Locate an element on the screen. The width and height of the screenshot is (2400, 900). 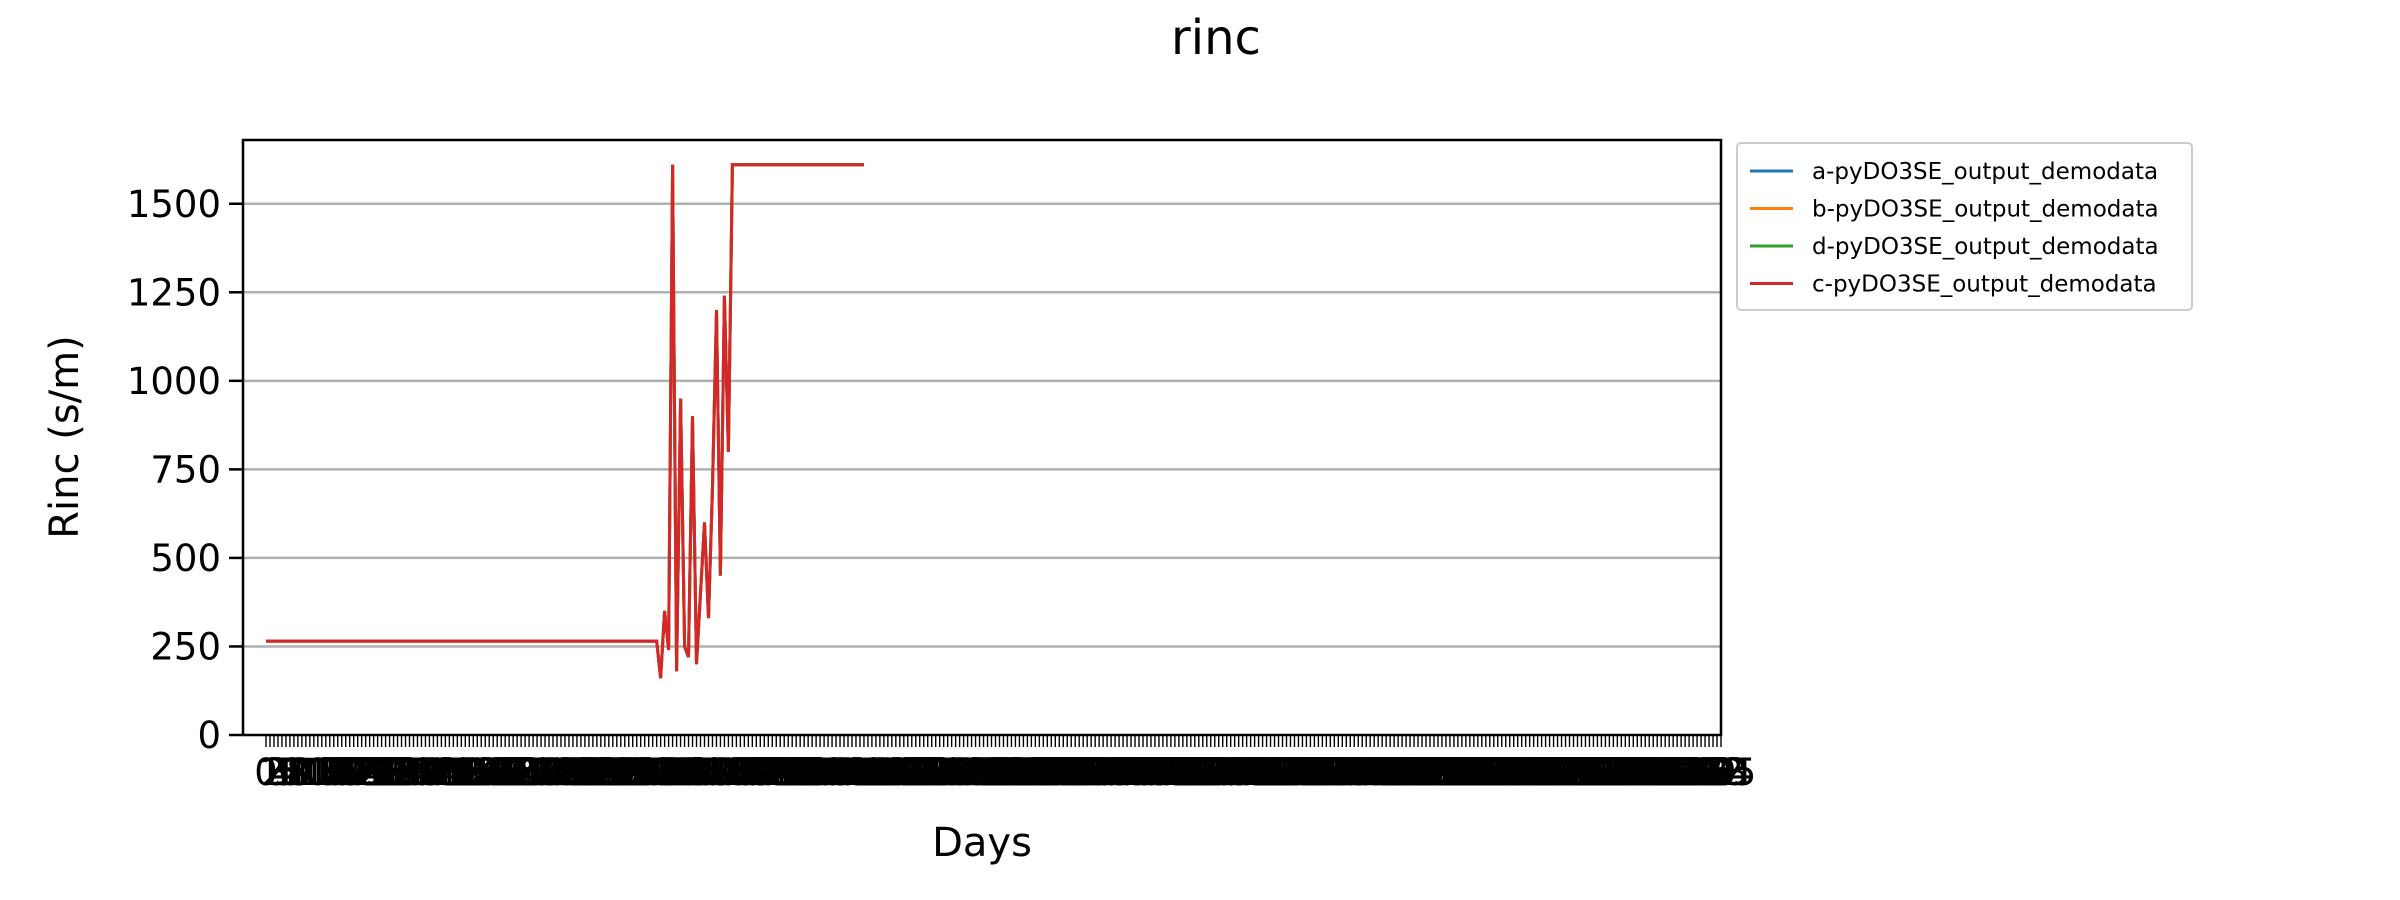
y-tick-label: 0 is located at coordinates (209, 735).